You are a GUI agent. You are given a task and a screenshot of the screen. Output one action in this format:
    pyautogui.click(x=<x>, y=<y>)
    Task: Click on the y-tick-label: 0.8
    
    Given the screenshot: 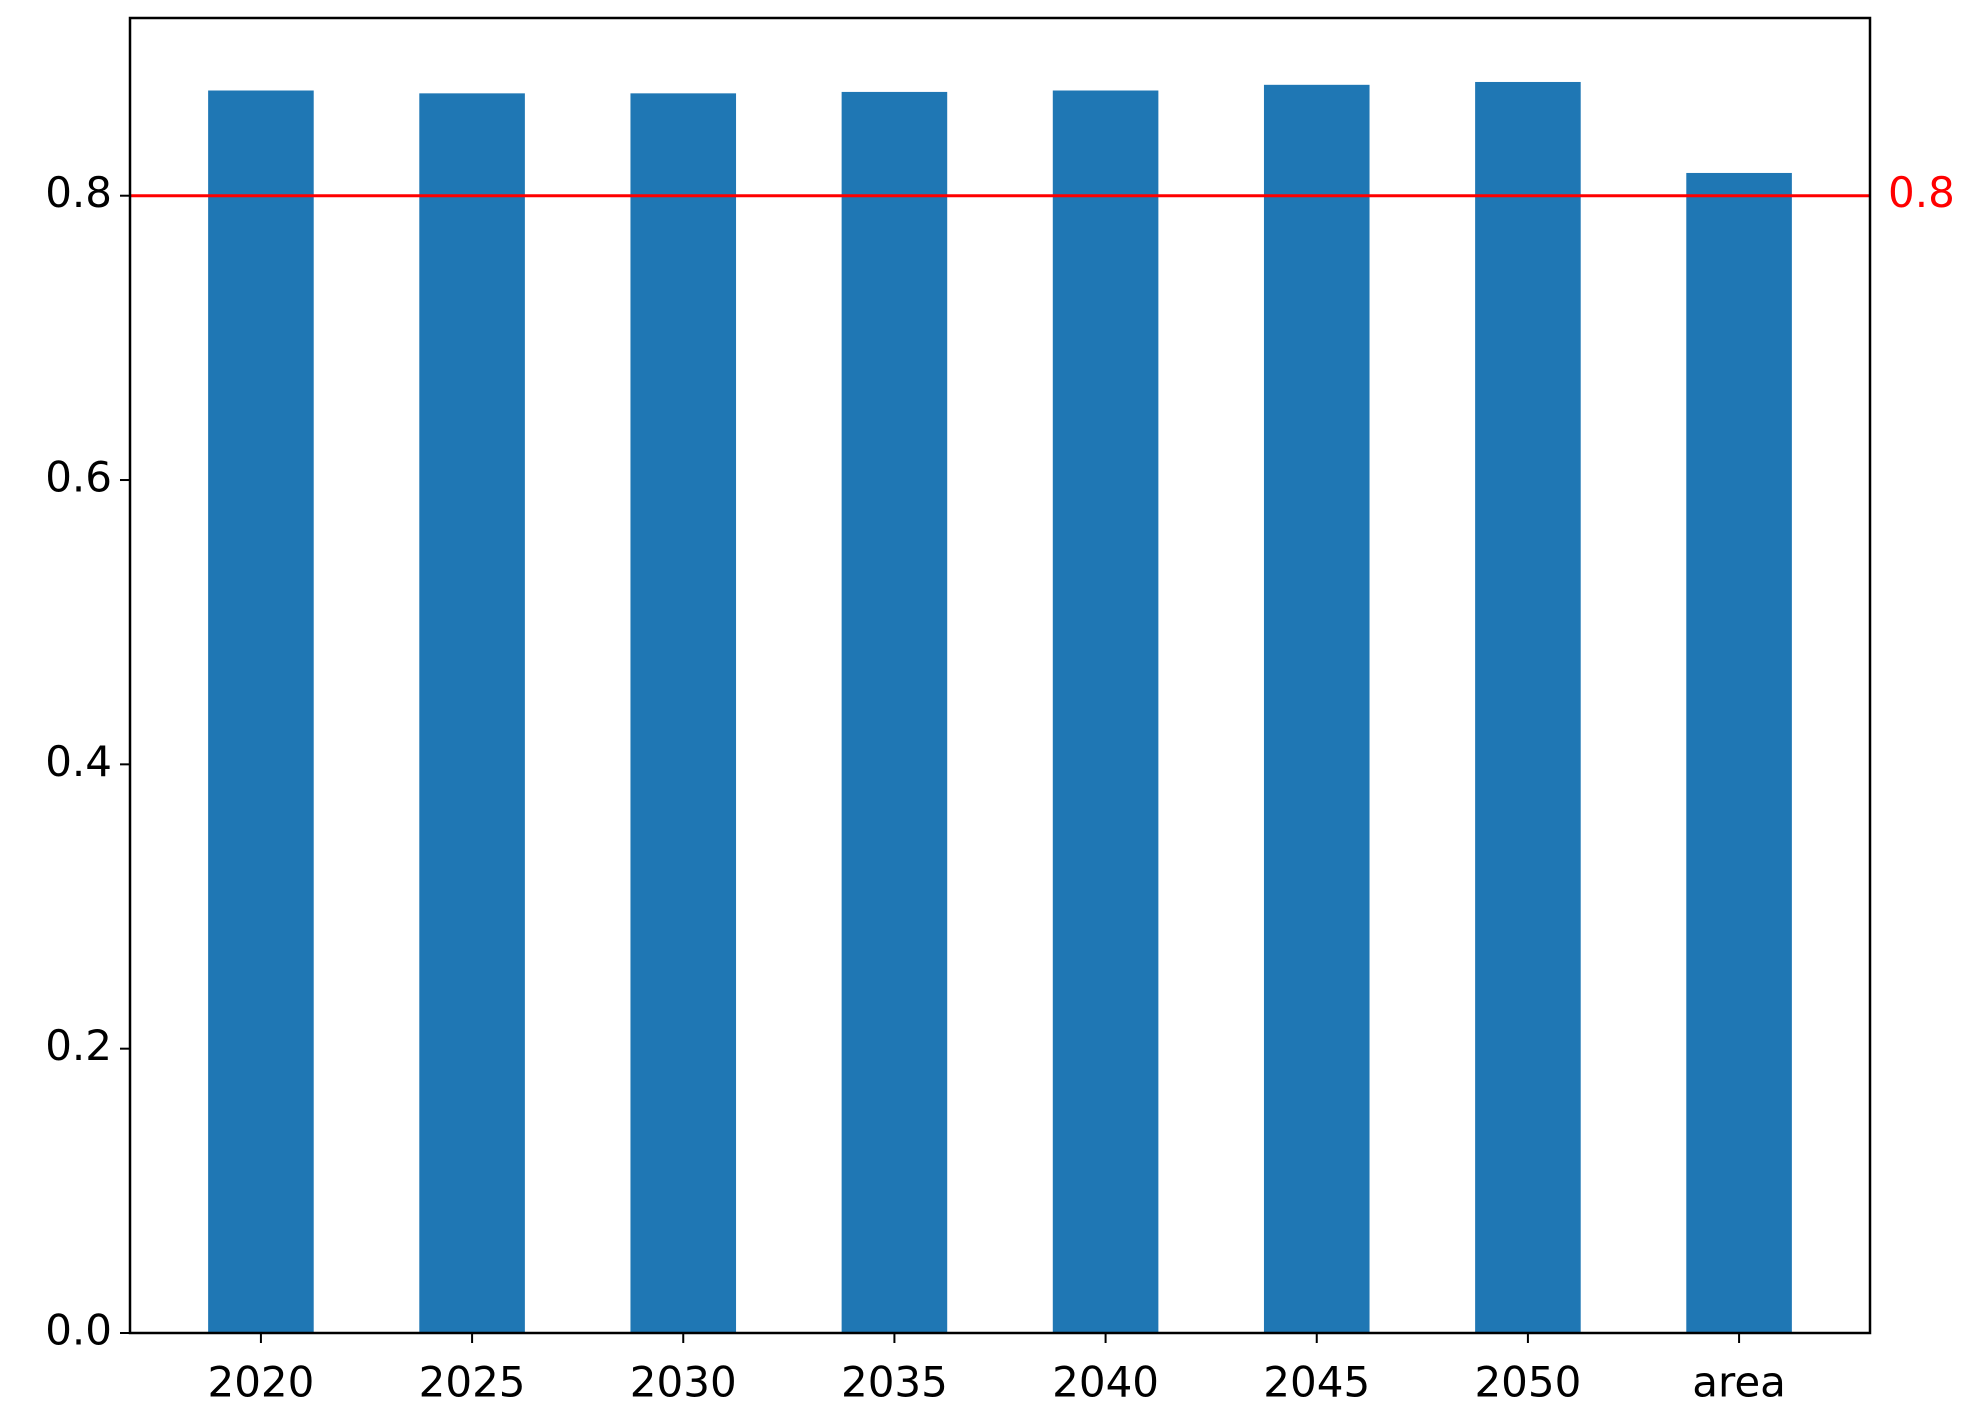 What is the action you would take?
    pyautogui.click(x=78, y=192)
    